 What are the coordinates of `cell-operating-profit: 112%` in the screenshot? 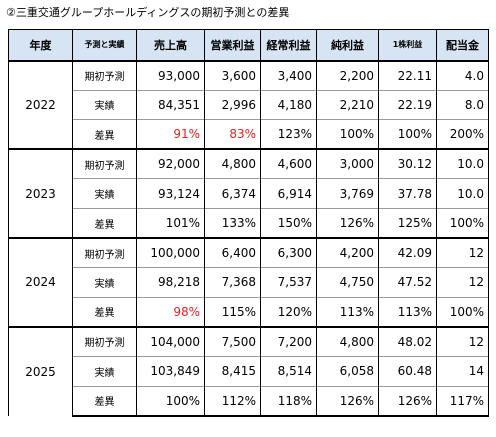 It's located at (232, 401).